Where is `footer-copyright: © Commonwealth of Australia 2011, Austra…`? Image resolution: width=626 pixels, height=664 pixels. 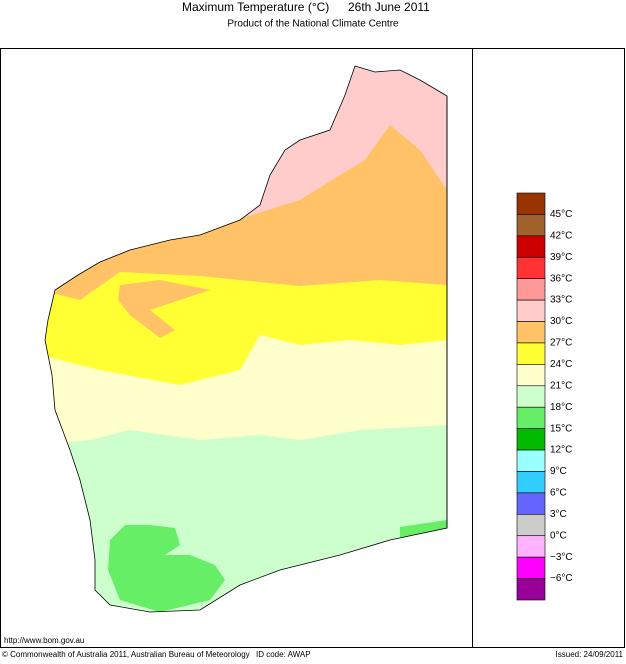
footer-copyright: © Commonwealth of Australia 2011, Austra… is located at coordinates (126, 654).